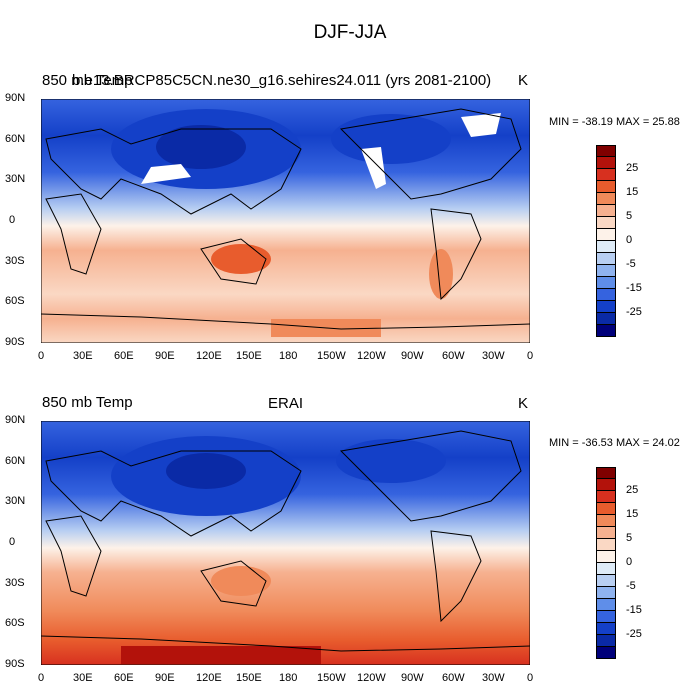 The width and height of the screenshot is (700, 700). Describe the element at coordinates (614, 122) in the screenshot. I see `min-max-stats: MIN = -38.19 MAX = 25.88` at that location.